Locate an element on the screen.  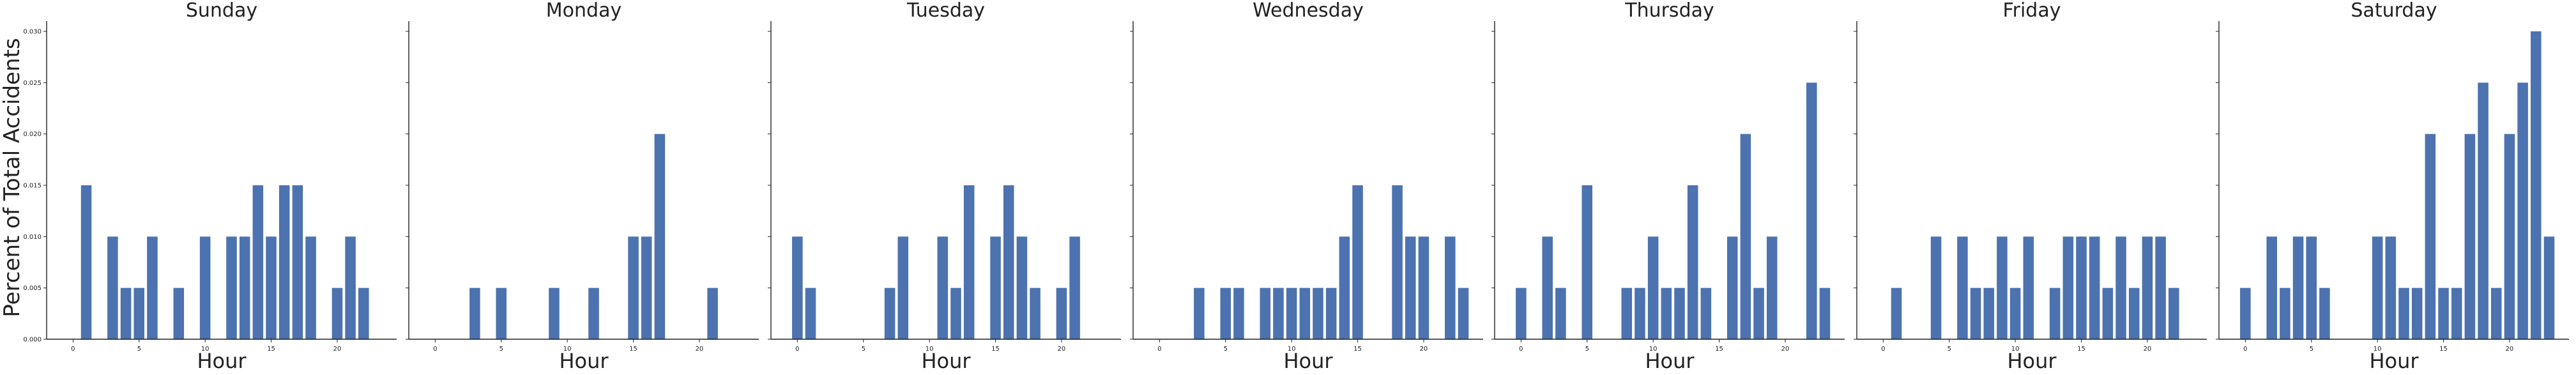
y-tick-label: 0.025 is located at coordinates (32, 83).